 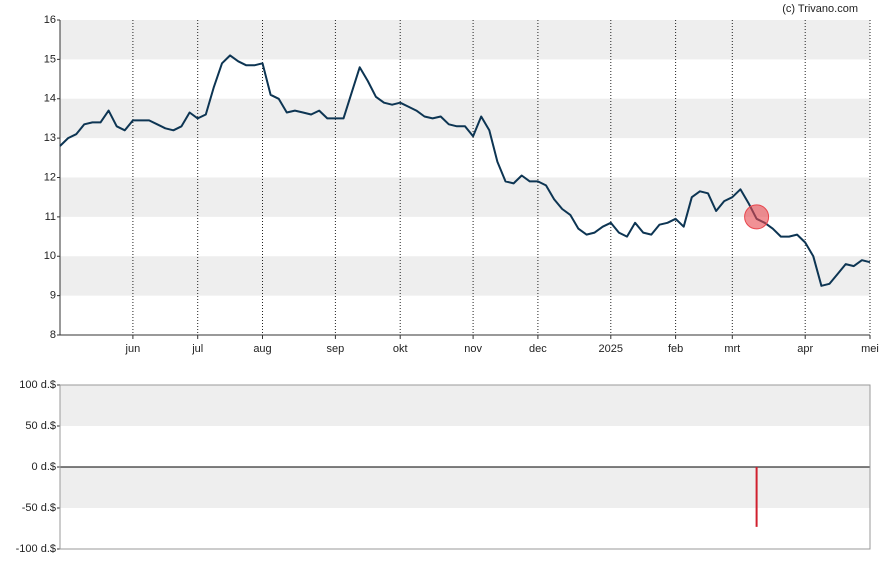 What do you see at coordinates (44, 467) in the screenshot?
I see `y-tick-label: 0 d.$` at bounding box center [44, 467].